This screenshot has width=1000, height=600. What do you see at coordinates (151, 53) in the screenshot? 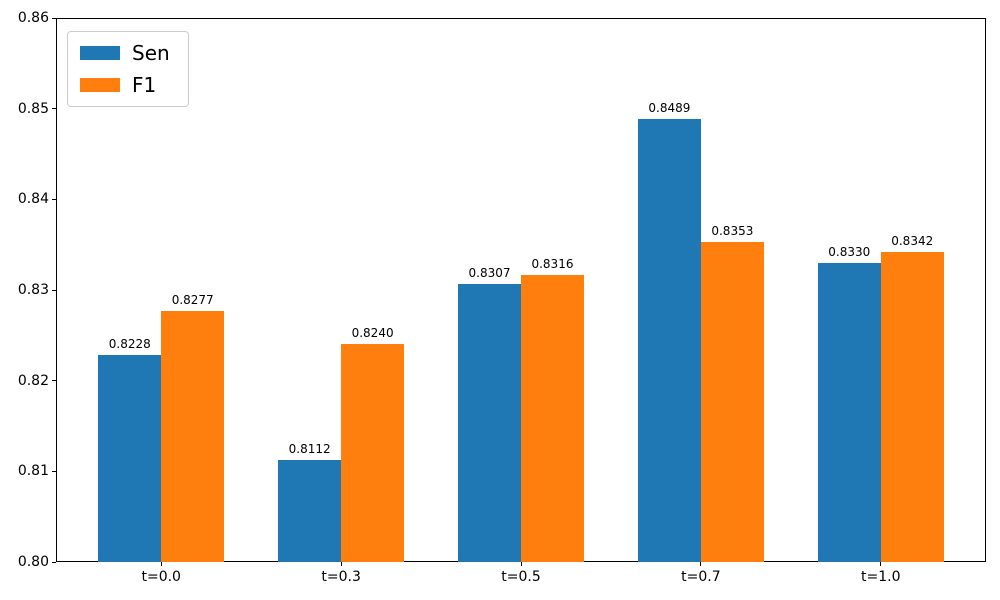
I see `legend-label-sen: Sen` at bounding box center [151, 53].